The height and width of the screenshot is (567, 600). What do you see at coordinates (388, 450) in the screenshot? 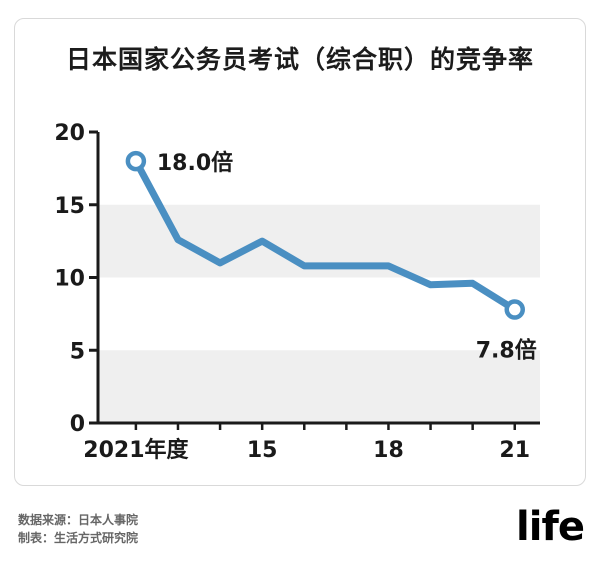
I see `x-tick-label: 18` at bounding box center [388, 450].